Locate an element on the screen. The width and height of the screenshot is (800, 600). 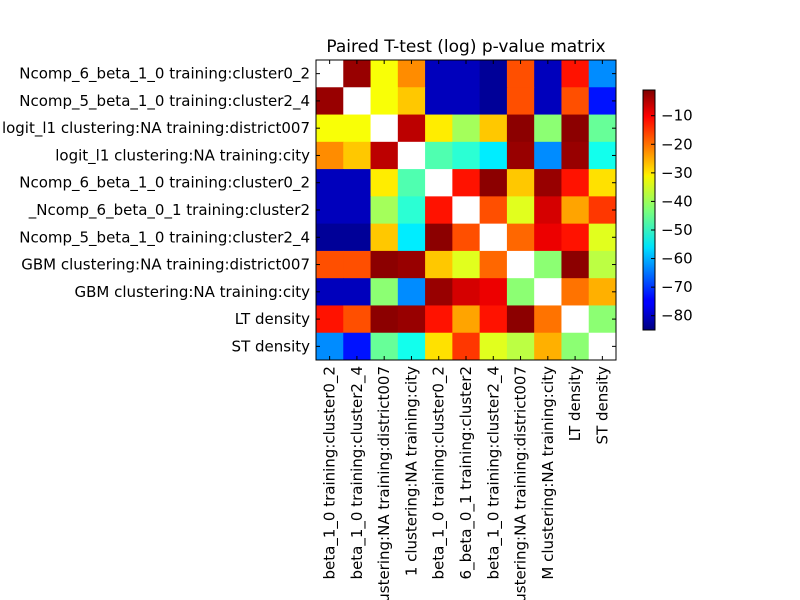
colorbar: −10 −20 −30 −40 −50 −60 −70 −80 is located at coordinates (667, 210).